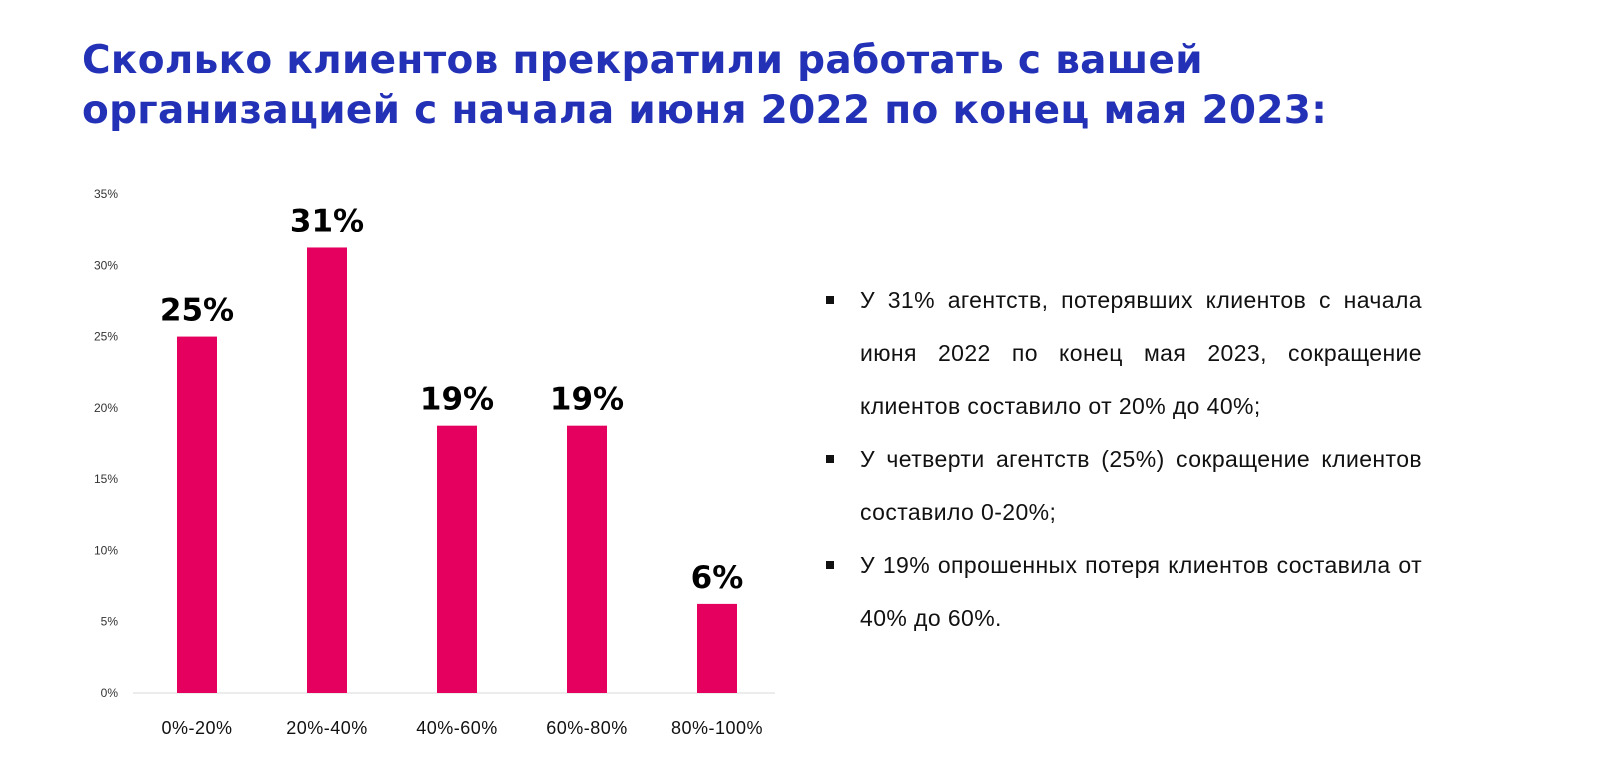 The height and width of the screenshot is (782, 1600). Describe the element at coordinates (110, 622) in the screenshot. I see `y-tick-label: 5%` at that location.